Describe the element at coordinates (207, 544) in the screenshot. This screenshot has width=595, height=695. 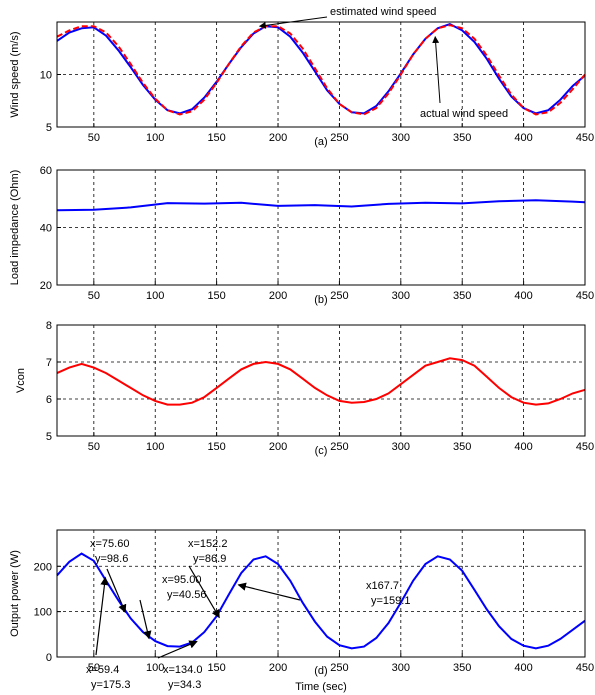
I see `annotation-x-label: x=152.2` at that location.